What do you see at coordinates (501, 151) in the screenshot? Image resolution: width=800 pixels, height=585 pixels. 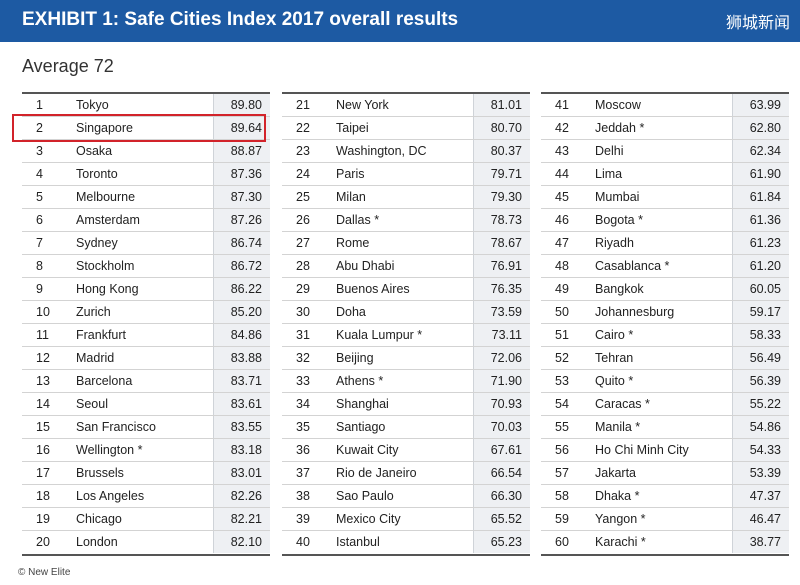 I see `score-cell-bg: 80.37` at bounding box center [501, 151].